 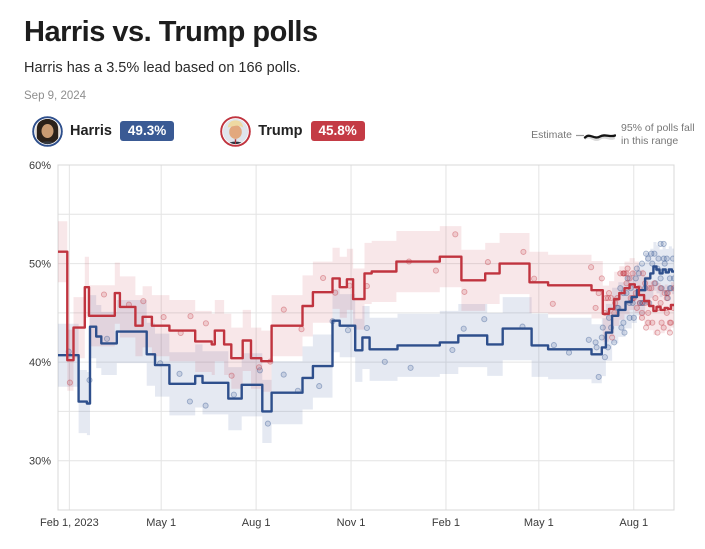 What do you see at coordinates (446, 523) in the screenshot?
I see `x-axis-label: Feb 1` at bounding box center [446, 523].